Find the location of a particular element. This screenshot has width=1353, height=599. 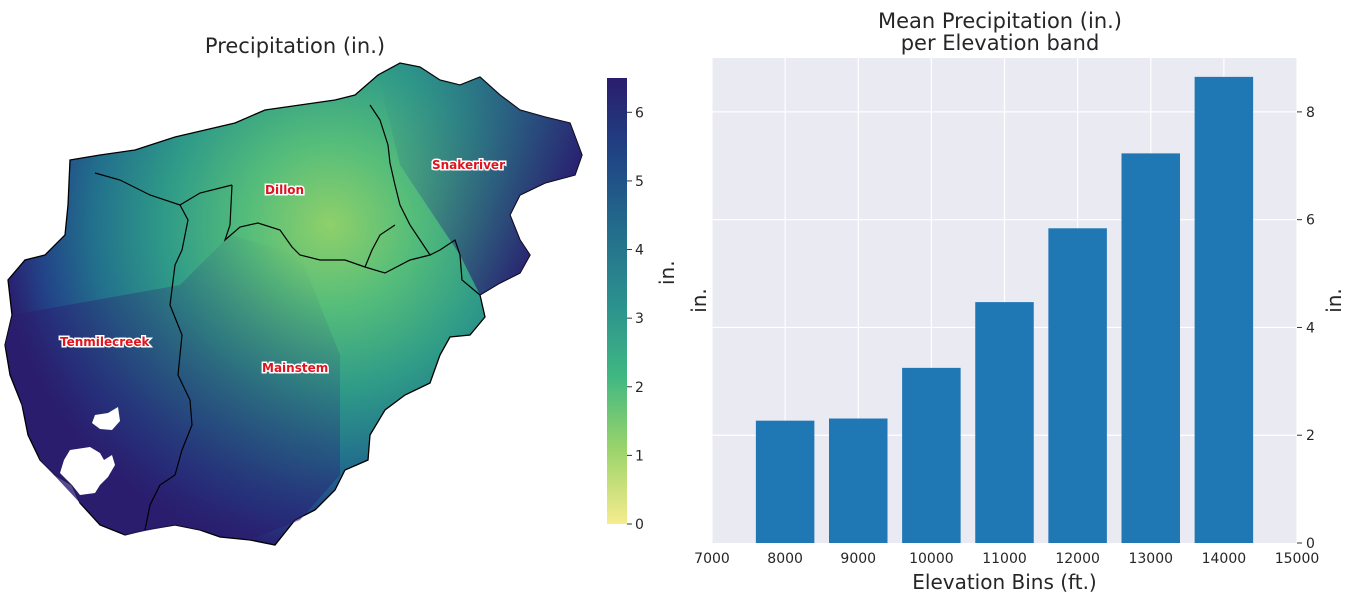

colorbar-label: in. is located at coordinates (667, 272).